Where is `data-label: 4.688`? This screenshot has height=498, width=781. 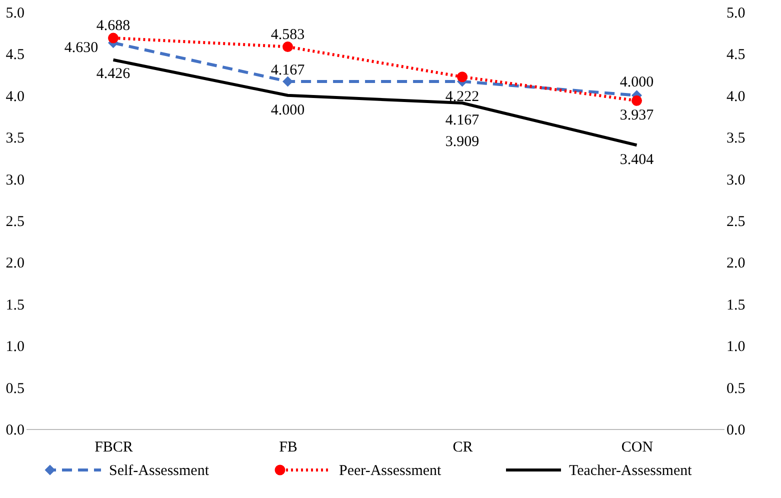
data-label: 4.688 is located at coordinates (113, 26).